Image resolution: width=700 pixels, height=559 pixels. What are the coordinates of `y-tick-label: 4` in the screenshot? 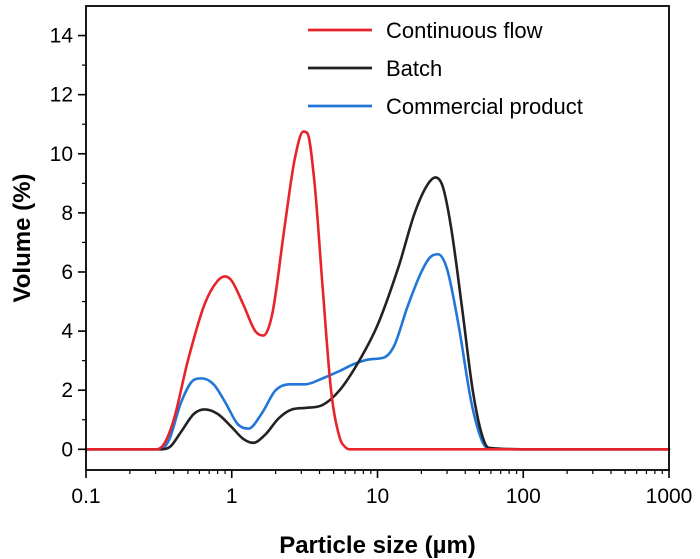 It's located at (67, 331).